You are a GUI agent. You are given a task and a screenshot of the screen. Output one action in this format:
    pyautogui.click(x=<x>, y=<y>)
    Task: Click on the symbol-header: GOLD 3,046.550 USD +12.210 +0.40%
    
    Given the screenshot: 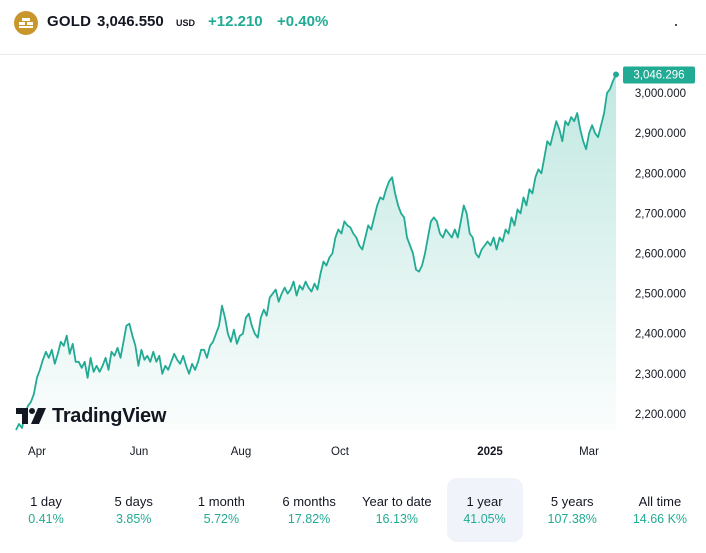 What is the action you would take?
    pyautogui.click(x=353, y=26)
    